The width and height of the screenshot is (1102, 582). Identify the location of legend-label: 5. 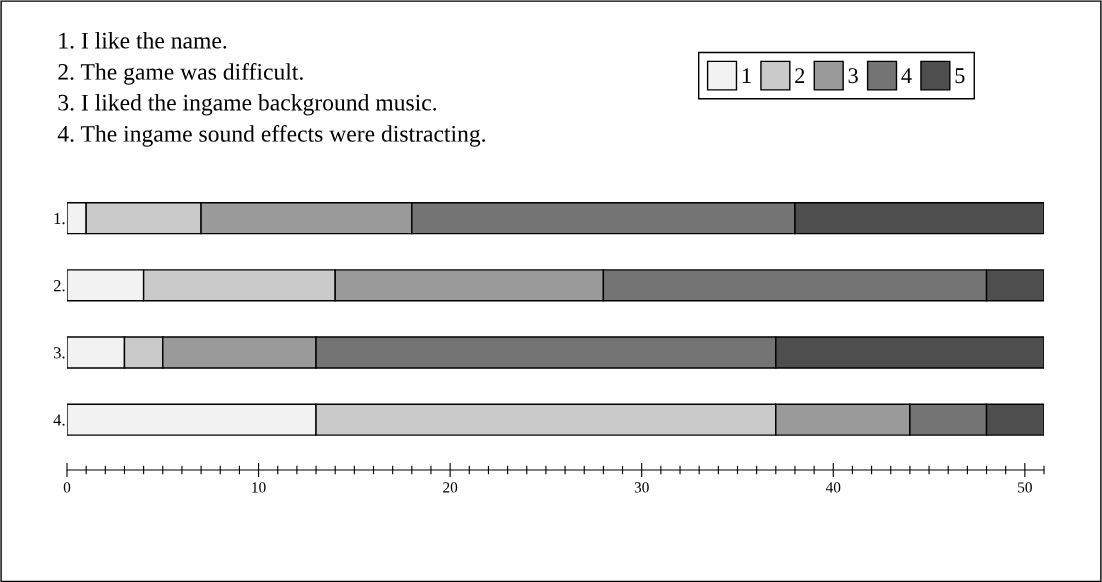
(960, 76).